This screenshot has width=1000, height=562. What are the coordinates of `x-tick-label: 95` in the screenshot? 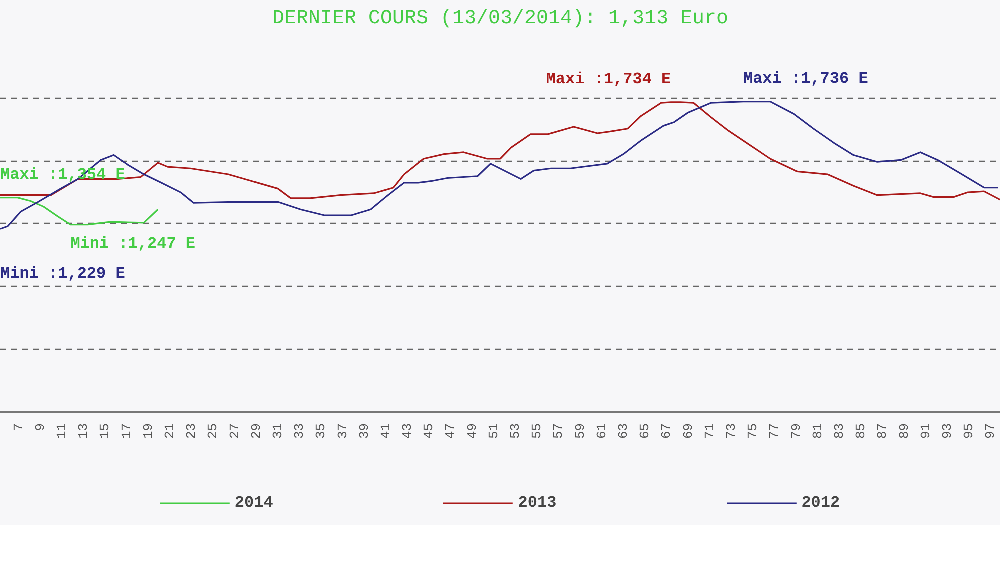 It's located at (969, 431).